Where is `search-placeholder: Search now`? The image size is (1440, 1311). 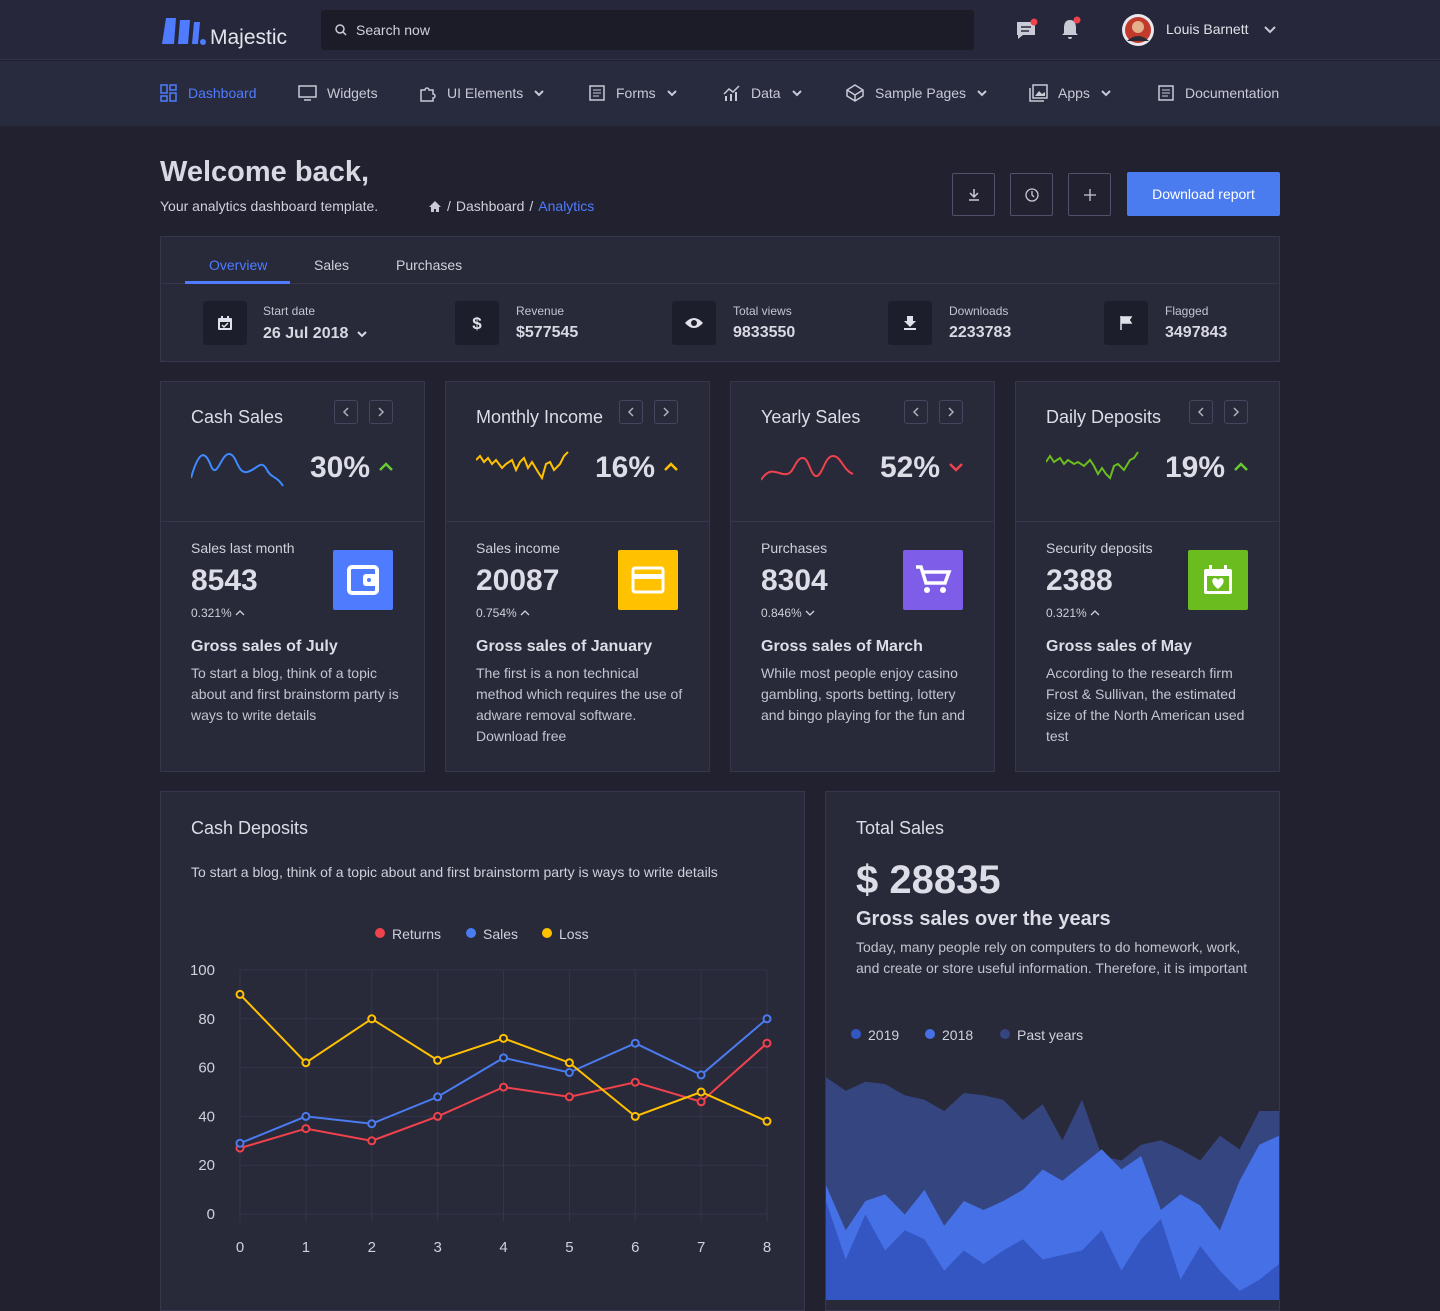 search-placeholder: Search now is located at coordinates (393, 30).